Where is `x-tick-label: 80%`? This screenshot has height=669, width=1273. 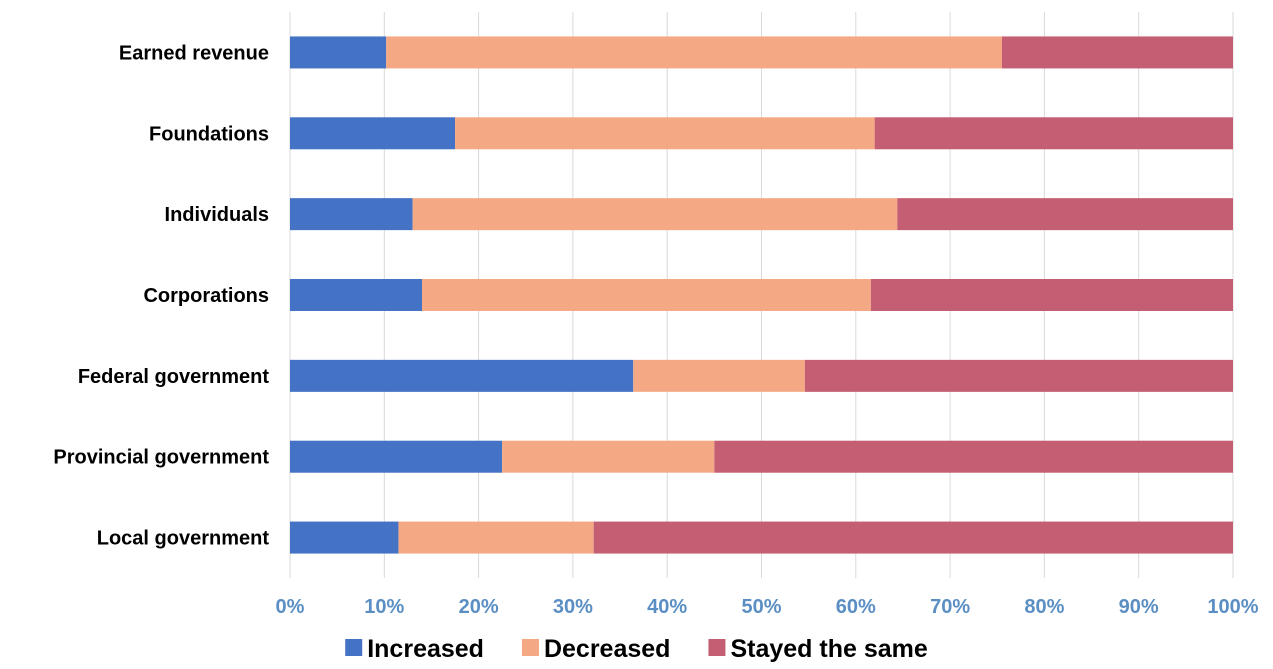 x-tick-label: 80% is located at coordinates (1044, 607).